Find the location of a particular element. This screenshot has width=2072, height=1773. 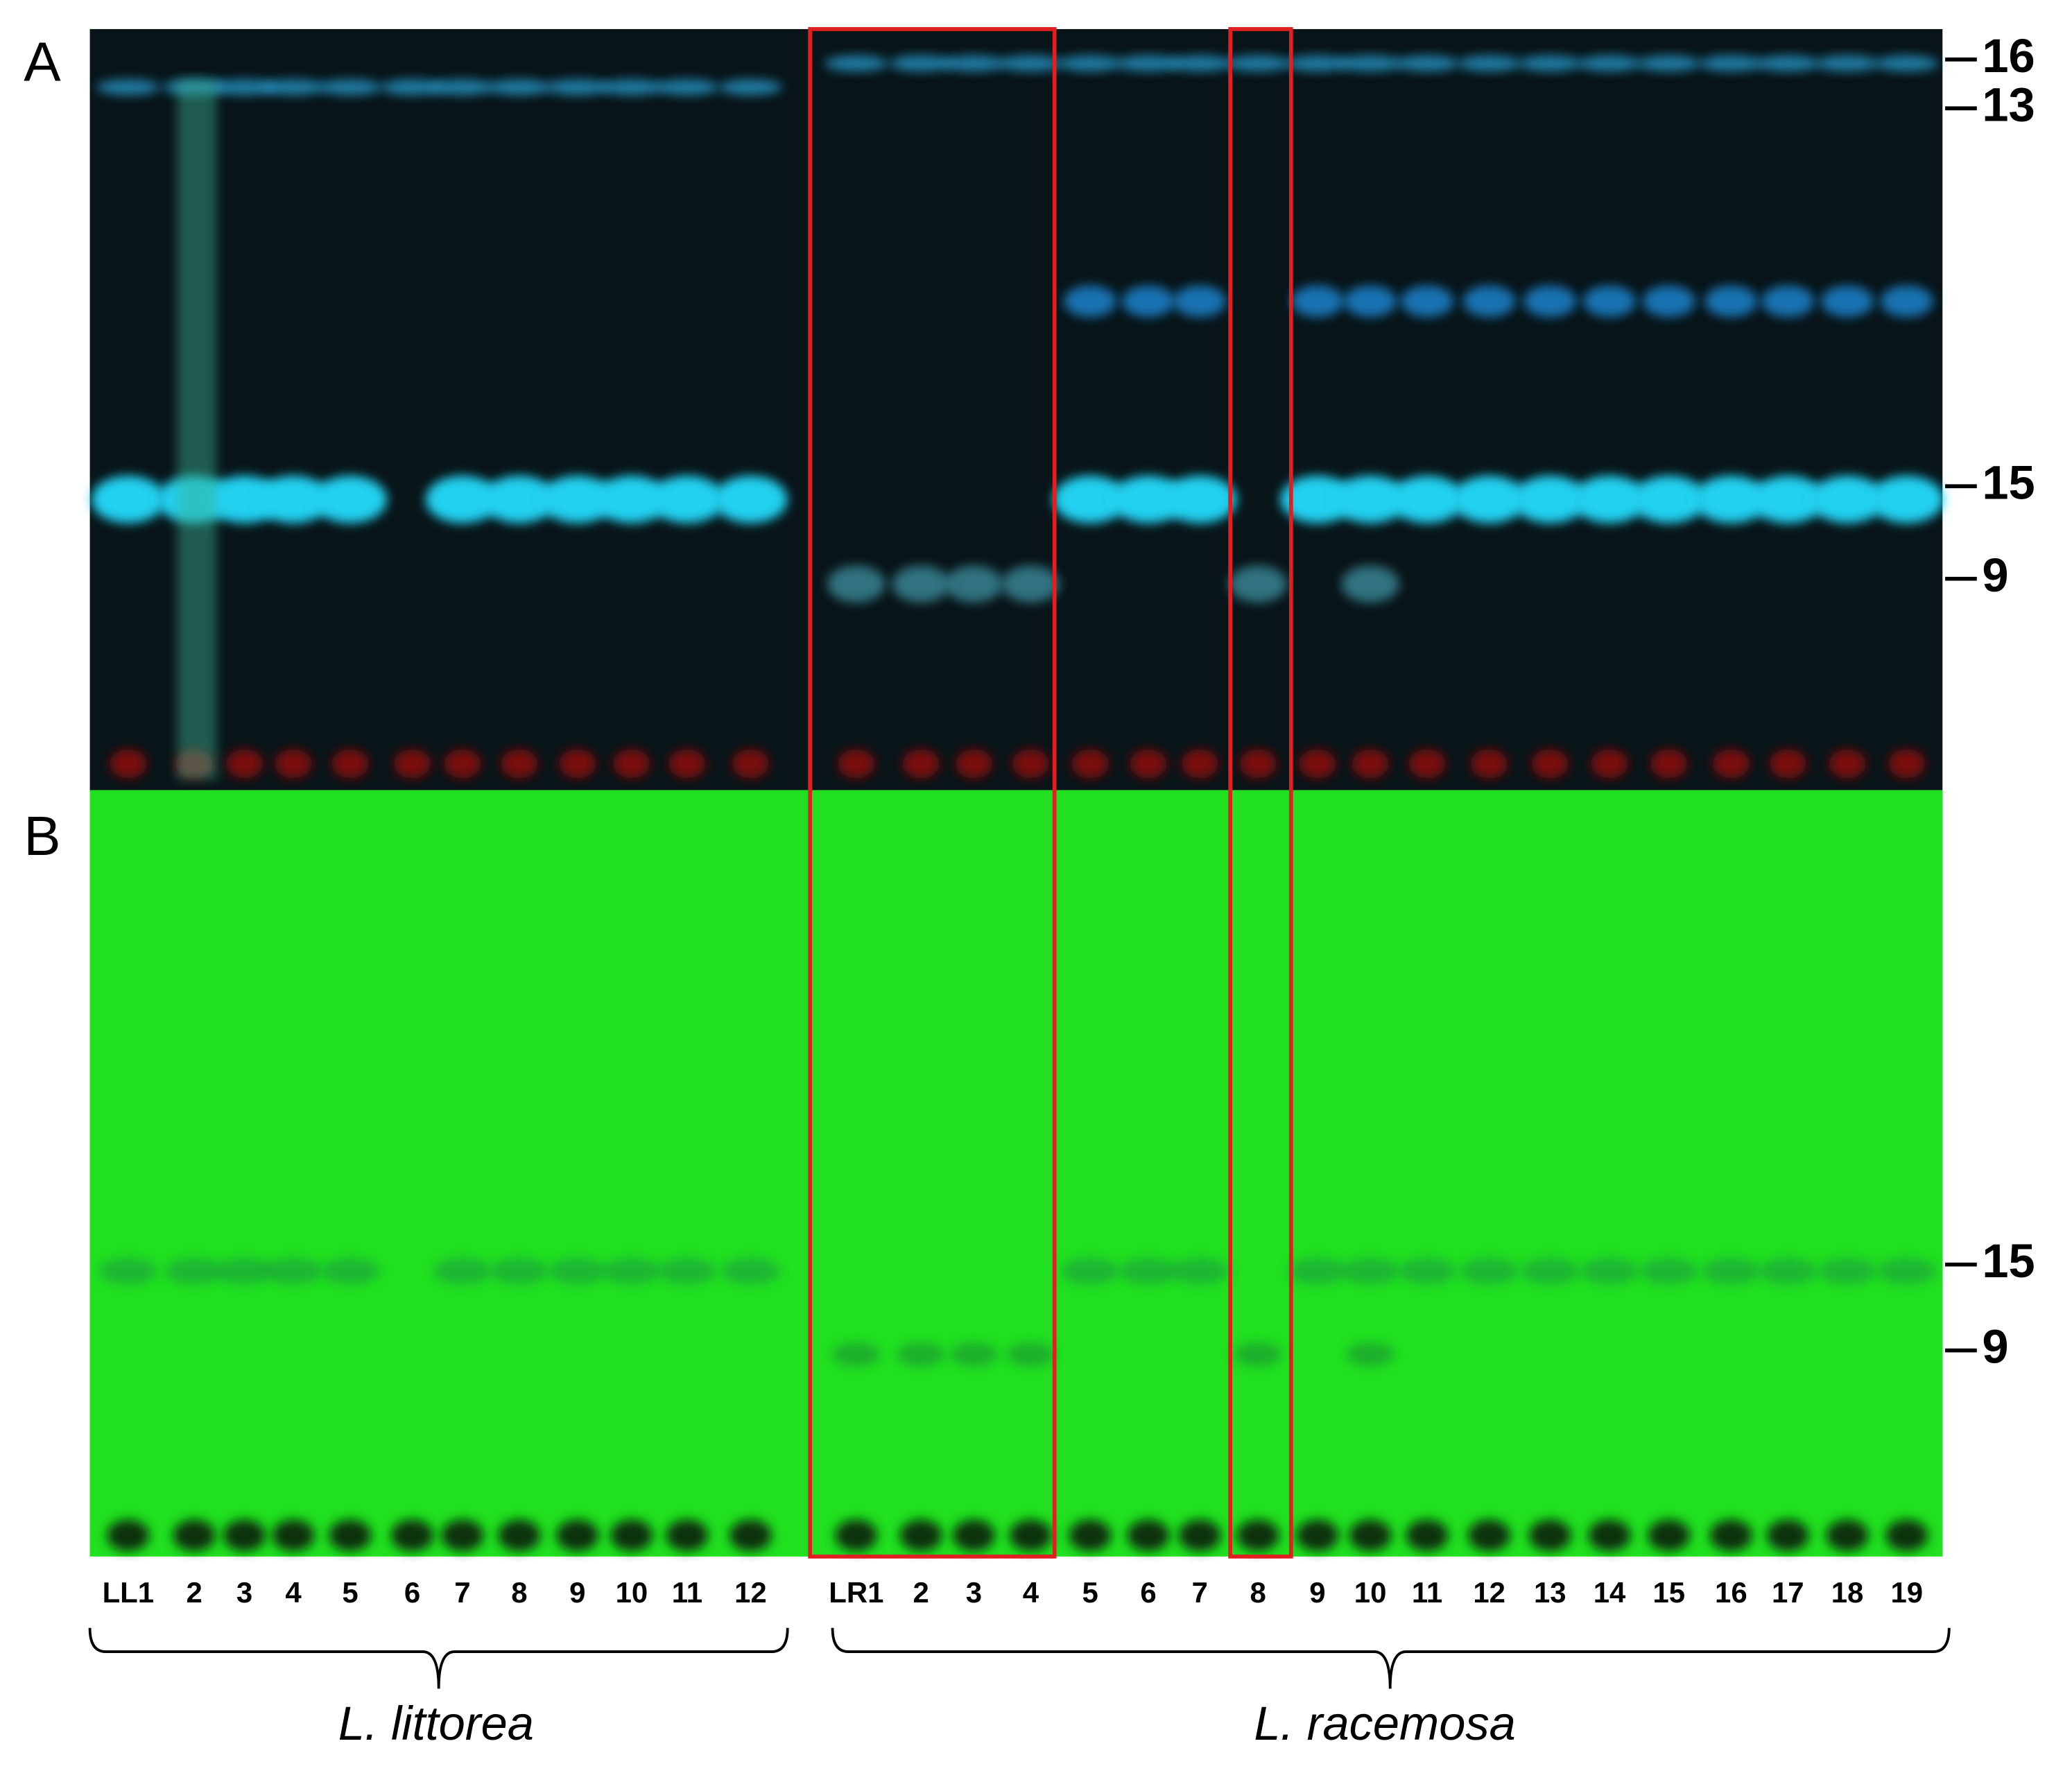

lane-label: 9 is located at coordinates (577, 1592).